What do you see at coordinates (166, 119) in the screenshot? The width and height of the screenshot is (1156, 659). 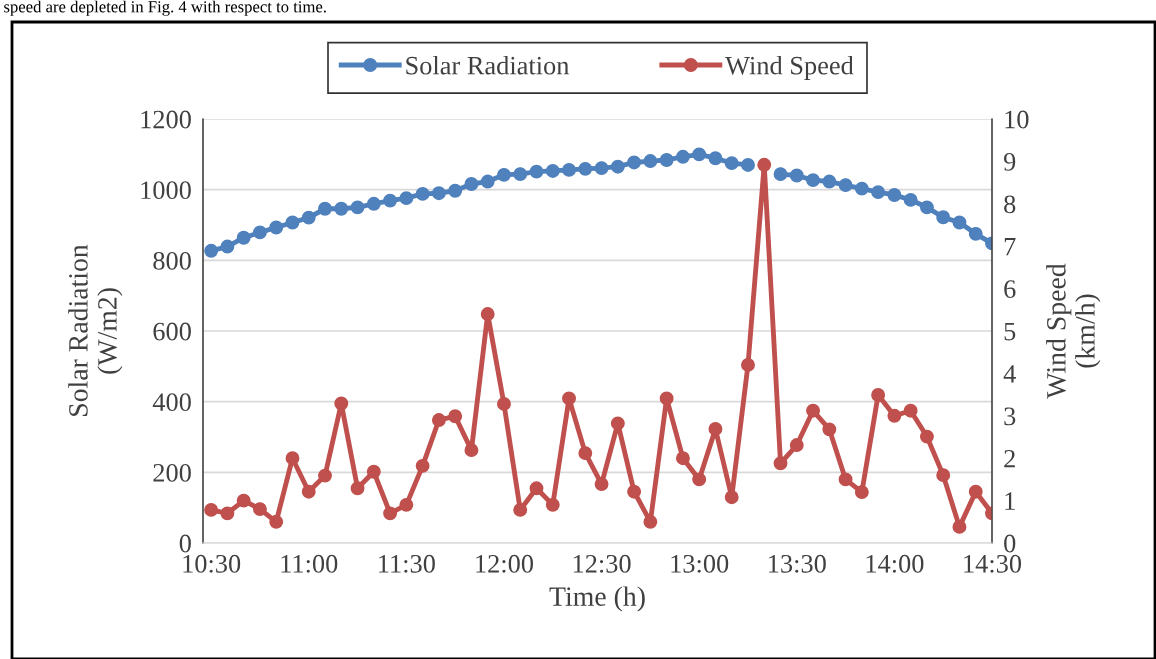 I see `y-tick-label: 1200` at bounding box center [166, 119].